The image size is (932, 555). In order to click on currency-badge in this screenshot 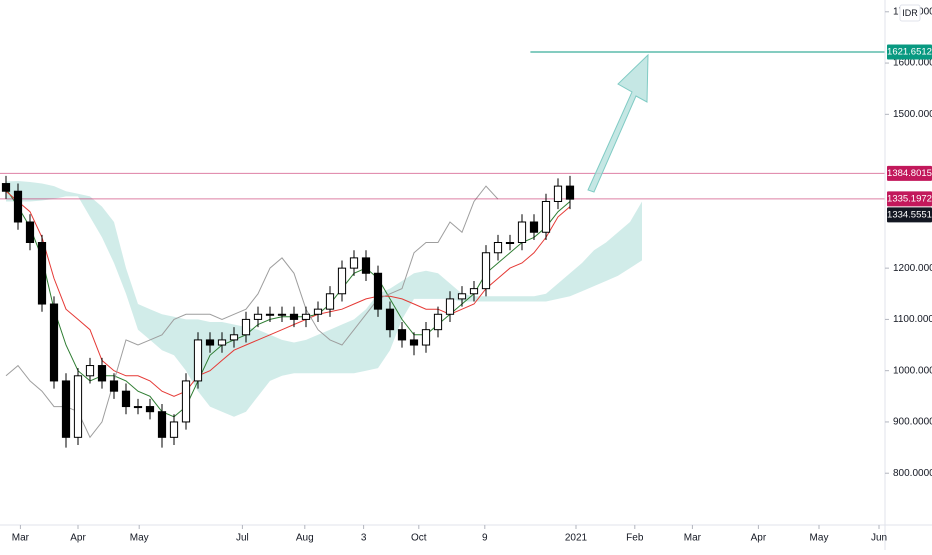, I will do `click(910, 13)`.